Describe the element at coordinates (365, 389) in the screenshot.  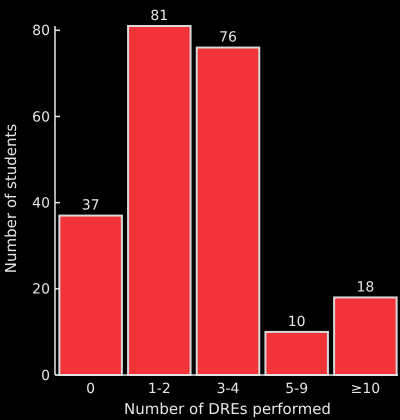
I see `x-tick-label: ≥10` at that location.